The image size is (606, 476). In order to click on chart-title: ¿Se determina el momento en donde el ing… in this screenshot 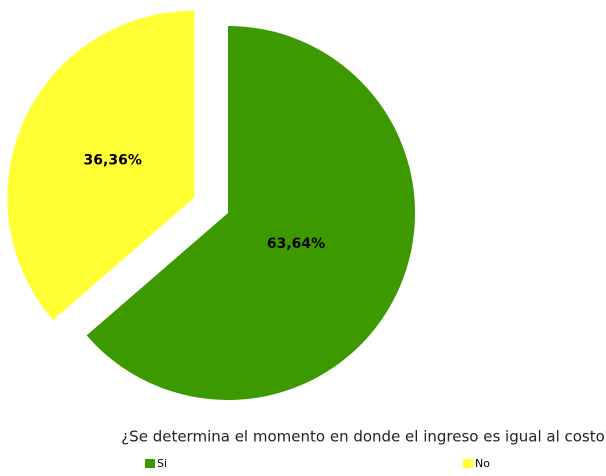, I will do `click(363, 437)`.